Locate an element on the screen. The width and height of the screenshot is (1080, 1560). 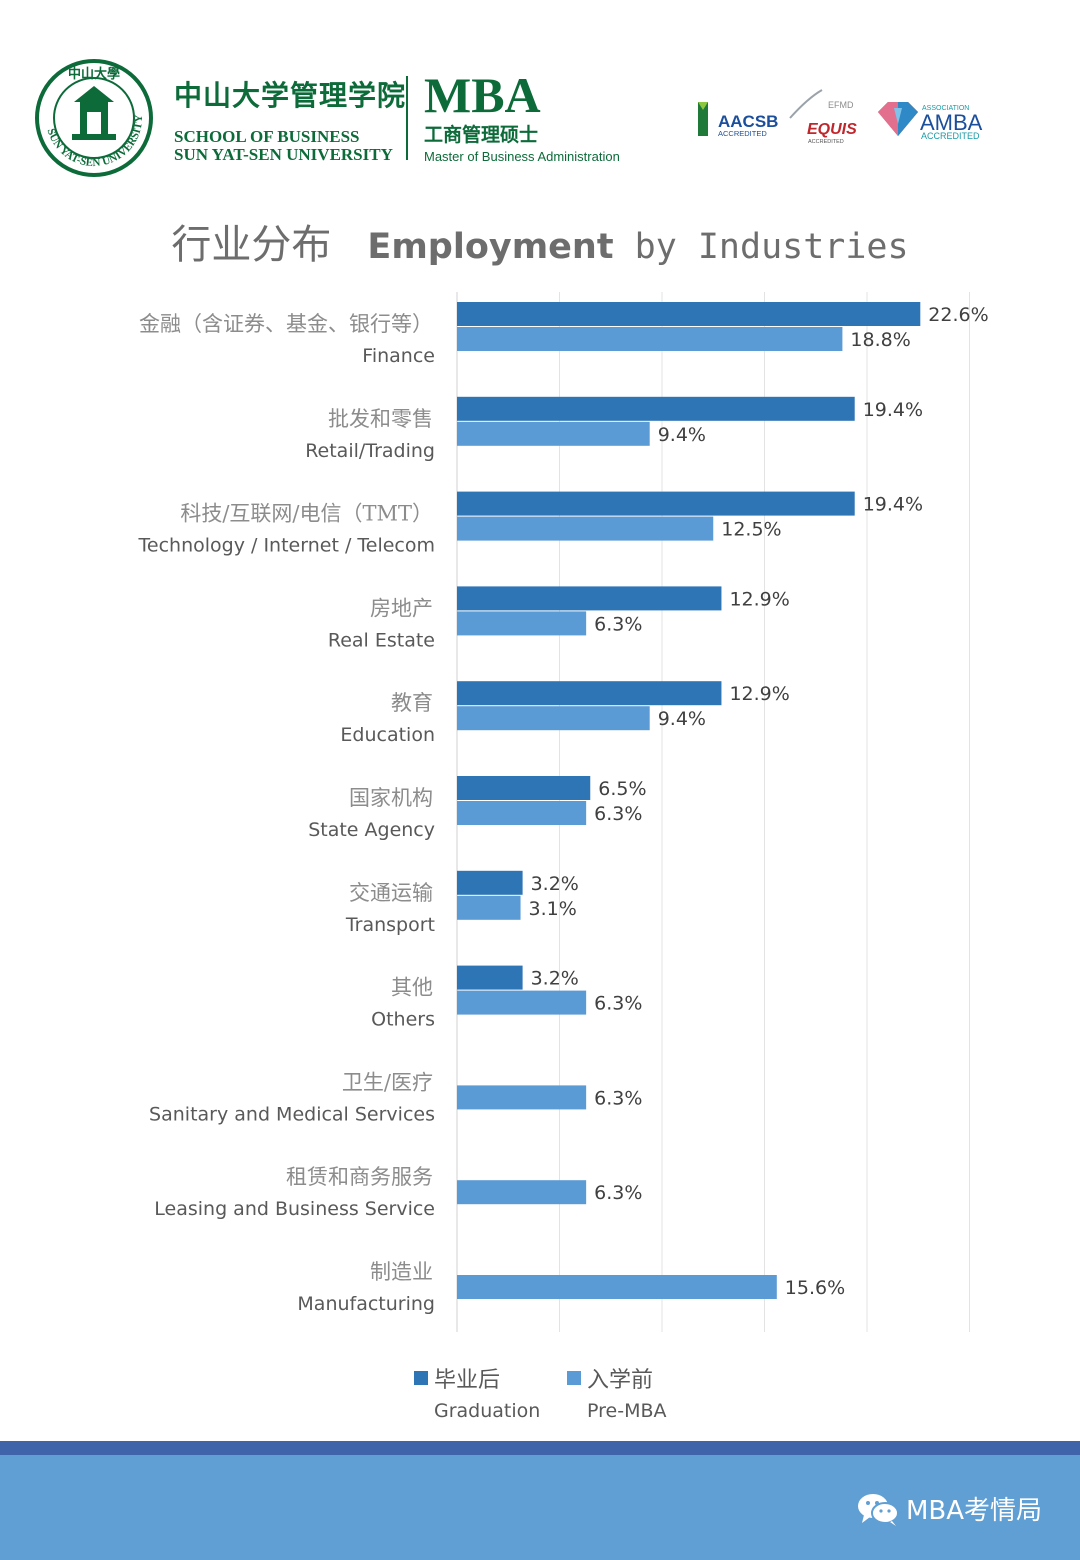
category-label-en: Others is located at coordinates (403, 1020).